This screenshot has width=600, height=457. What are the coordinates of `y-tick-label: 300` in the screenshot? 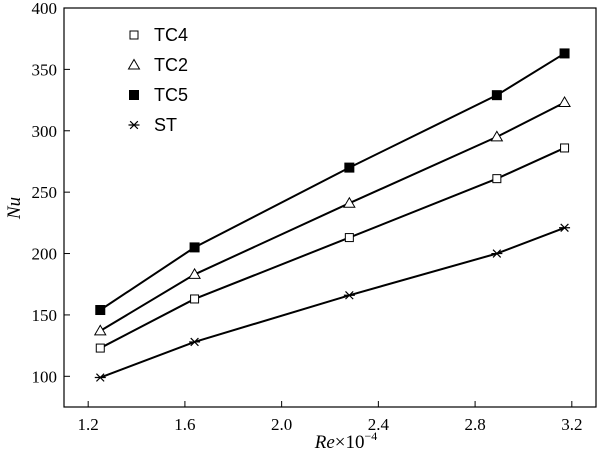 It's located at (45, 131).